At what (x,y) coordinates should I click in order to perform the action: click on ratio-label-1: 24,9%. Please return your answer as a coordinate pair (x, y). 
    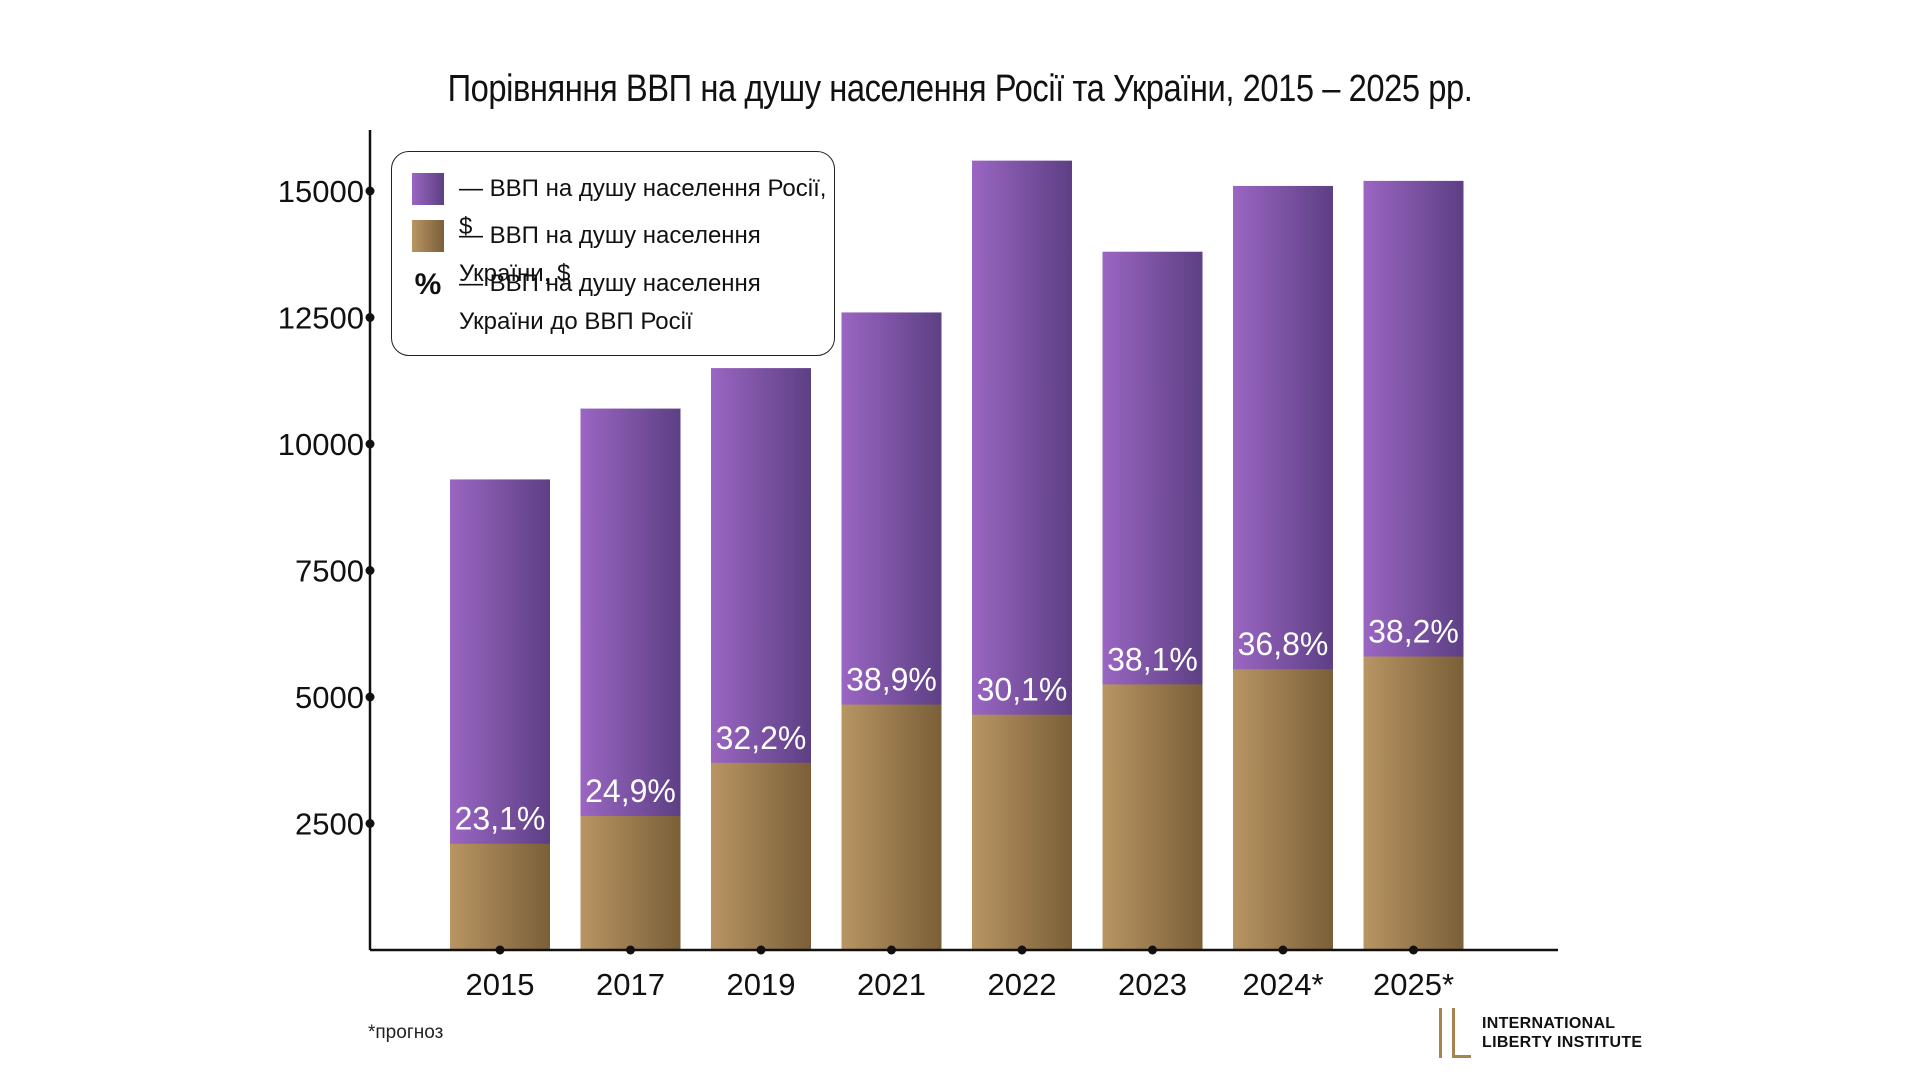
    Looking at the image, I should click on (630, 791).